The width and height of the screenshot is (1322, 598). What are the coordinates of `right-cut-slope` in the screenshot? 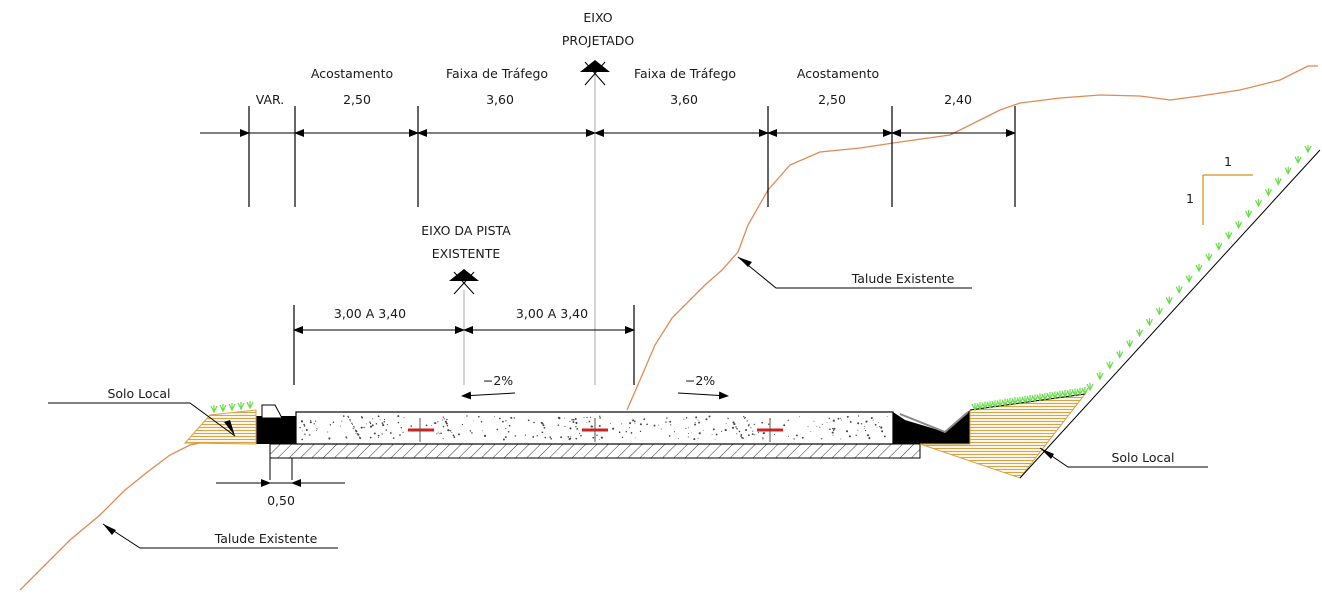 It's located at (1170, 314).